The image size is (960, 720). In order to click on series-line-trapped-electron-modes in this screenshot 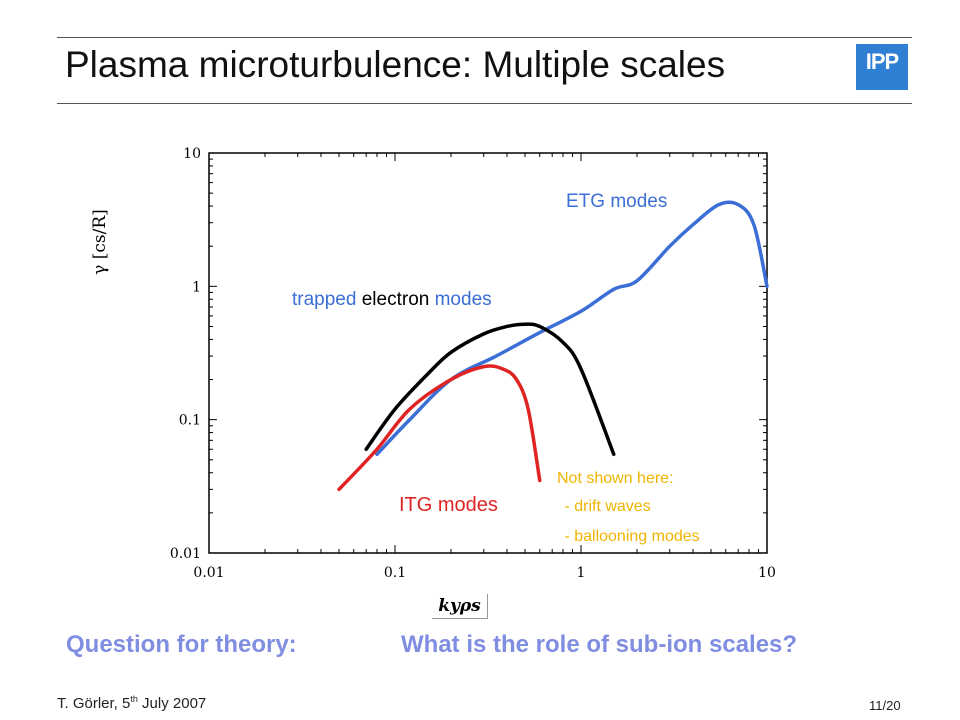, I will do `click(490, 389)`.